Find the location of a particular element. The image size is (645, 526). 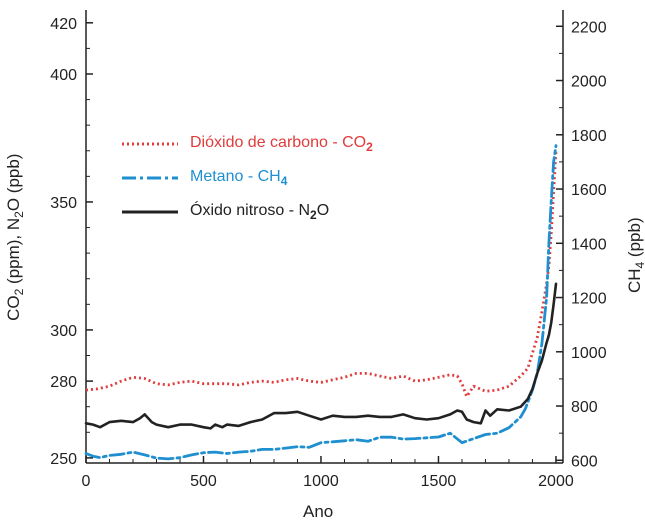

y-right-tick-label: 1400 is located at coordinates (589, 244).